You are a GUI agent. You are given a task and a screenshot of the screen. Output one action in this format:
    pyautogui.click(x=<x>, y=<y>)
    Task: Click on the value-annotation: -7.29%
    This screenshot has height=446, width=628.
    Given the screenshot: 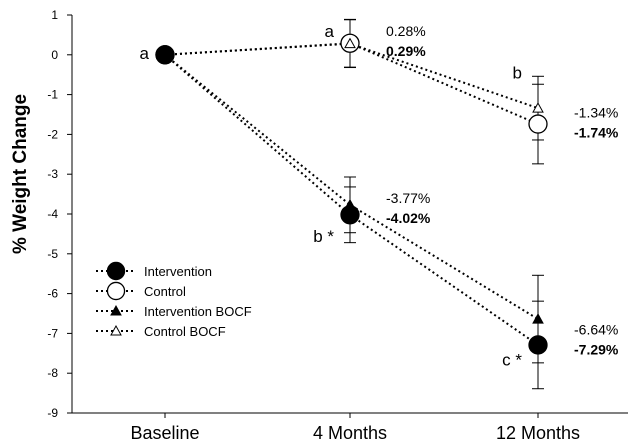 What is the action you would take?
    pyautogui.click(x=596, y=349)
    